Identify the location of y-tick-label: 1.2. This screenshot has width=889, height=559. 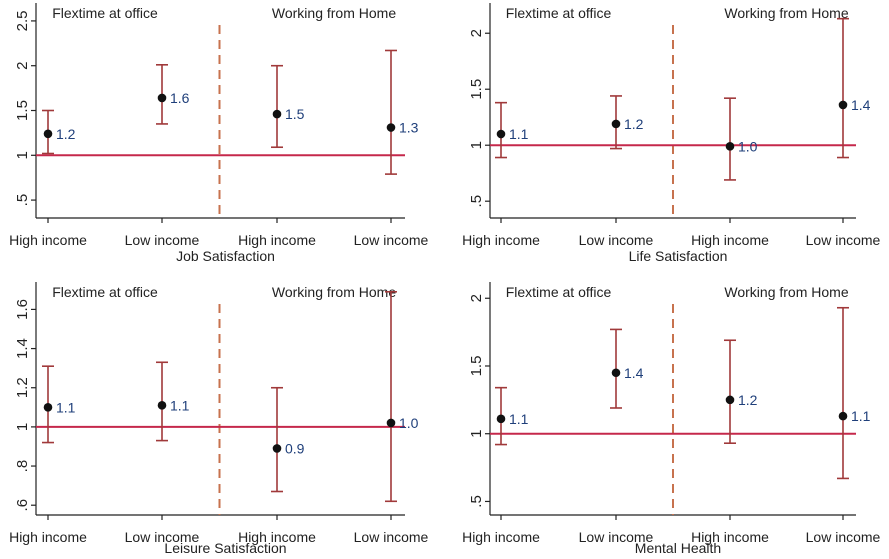
(22, 387).